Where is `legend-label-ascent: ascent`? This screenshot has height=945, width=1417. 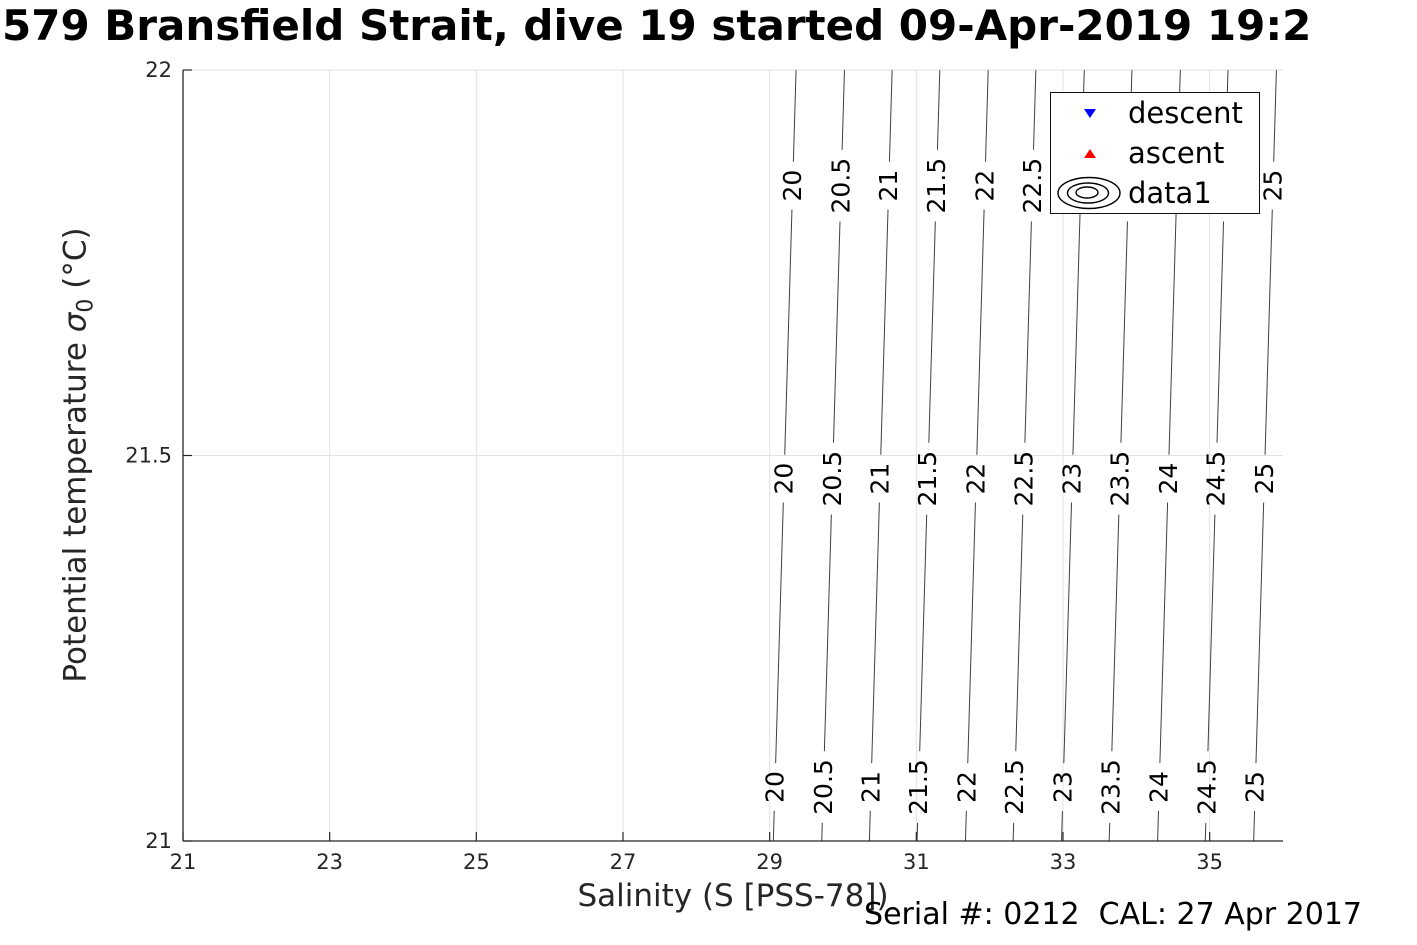
legend-label-ascent: ascent is located at coordinates (1176, 153).